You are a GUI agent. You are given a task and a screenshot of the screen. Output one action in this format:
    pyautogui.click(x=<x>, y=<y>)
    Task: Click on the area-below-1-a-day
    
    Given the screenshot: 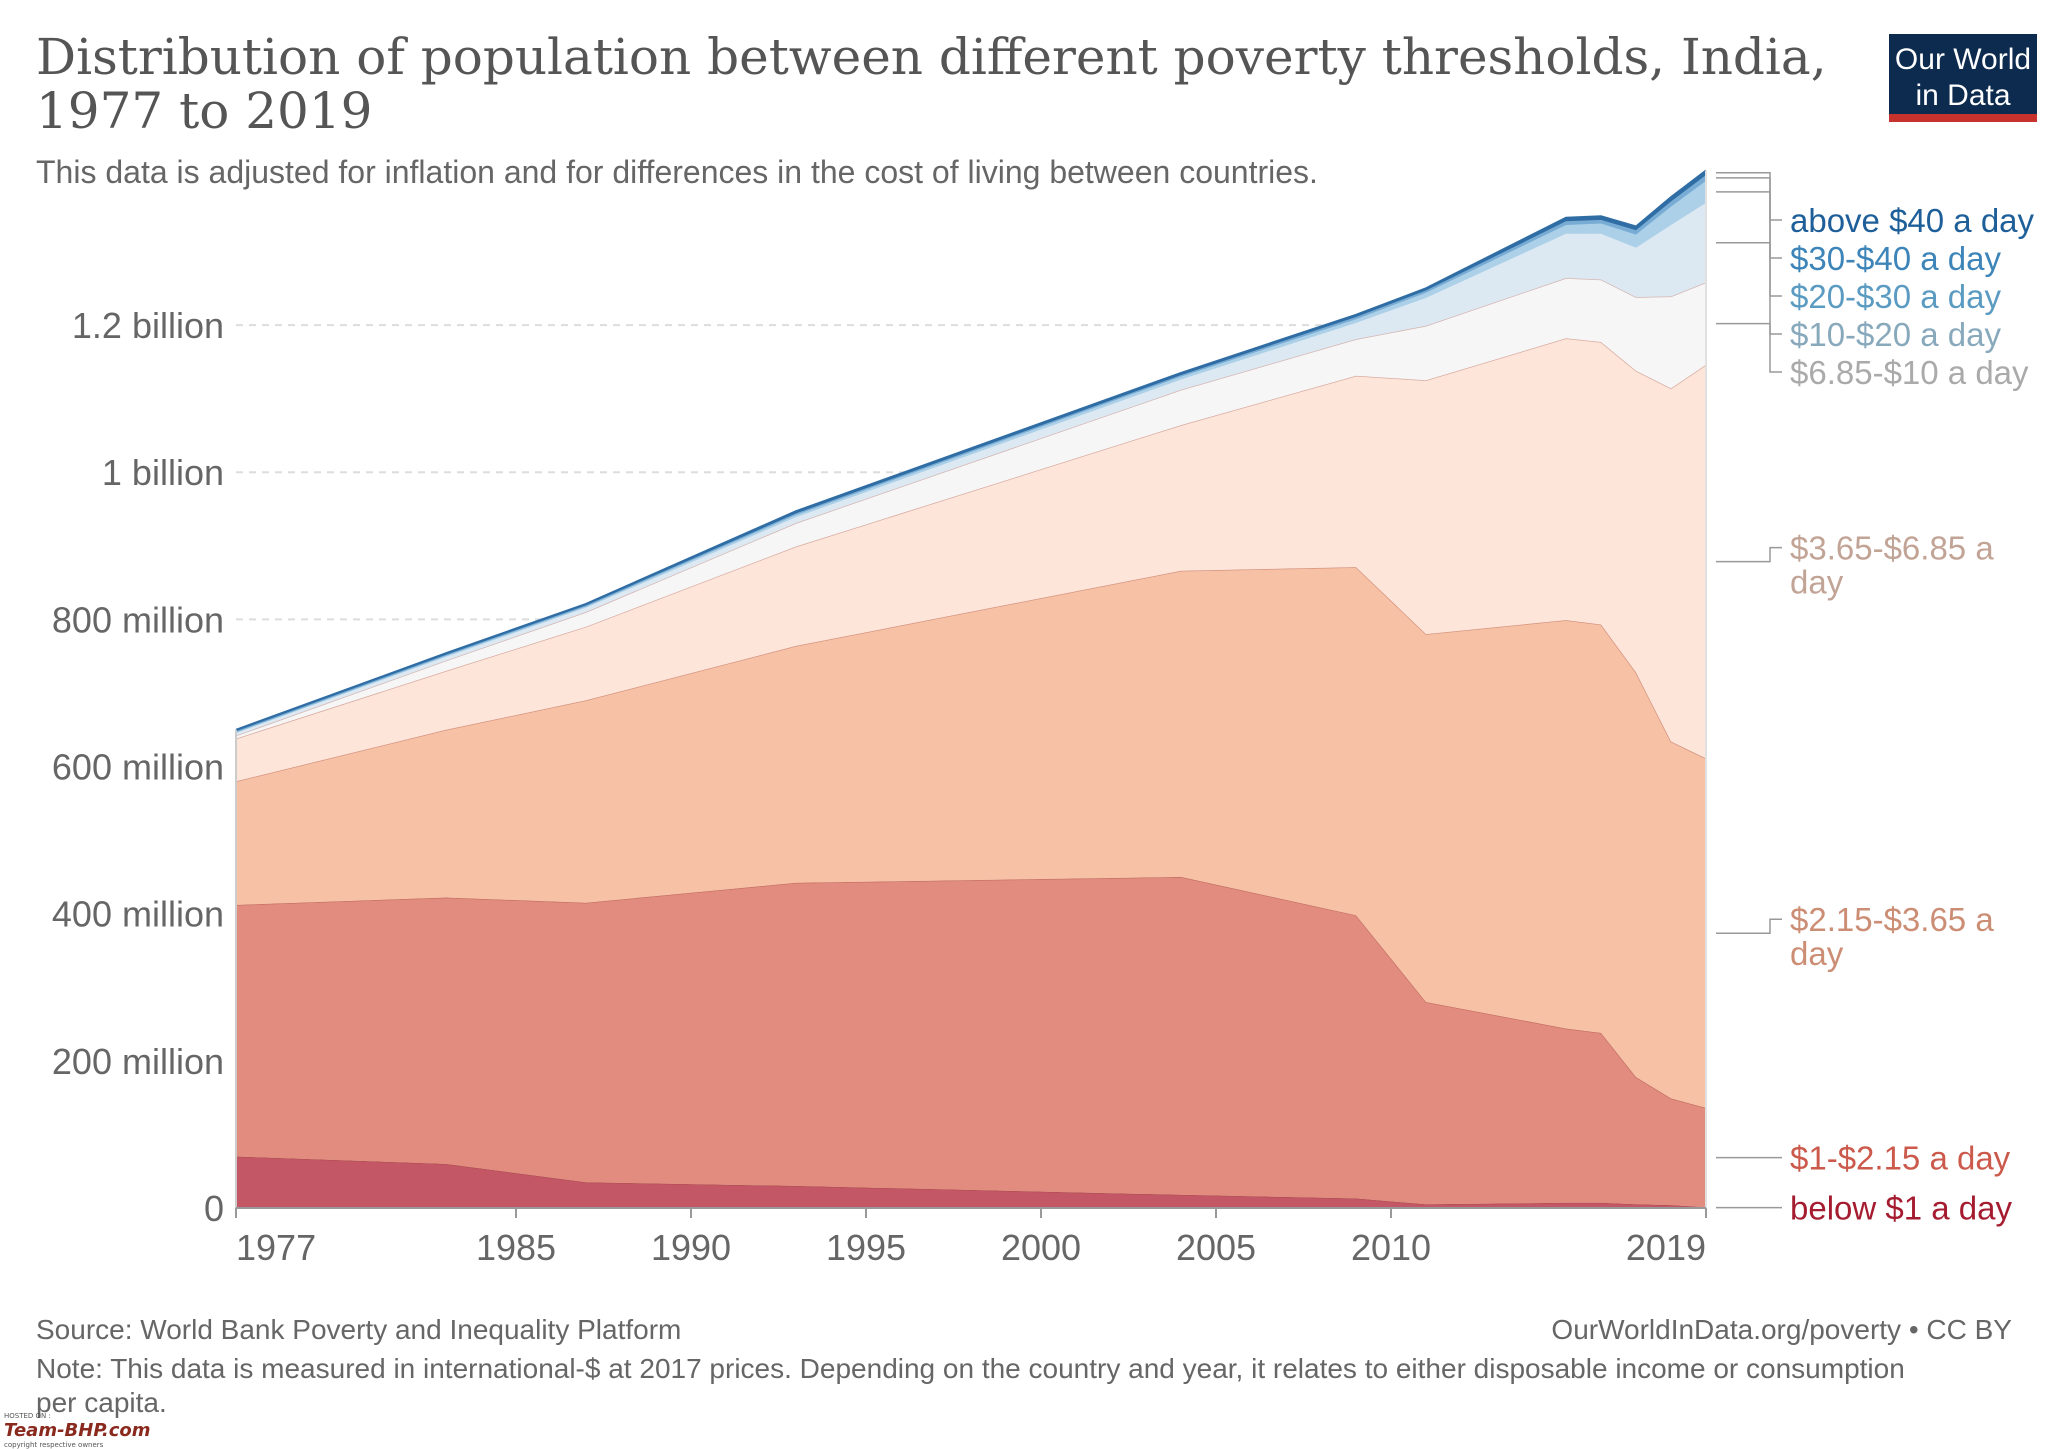 What is the action you would take?
    pyautogui.click(x=971, y=1182)
    